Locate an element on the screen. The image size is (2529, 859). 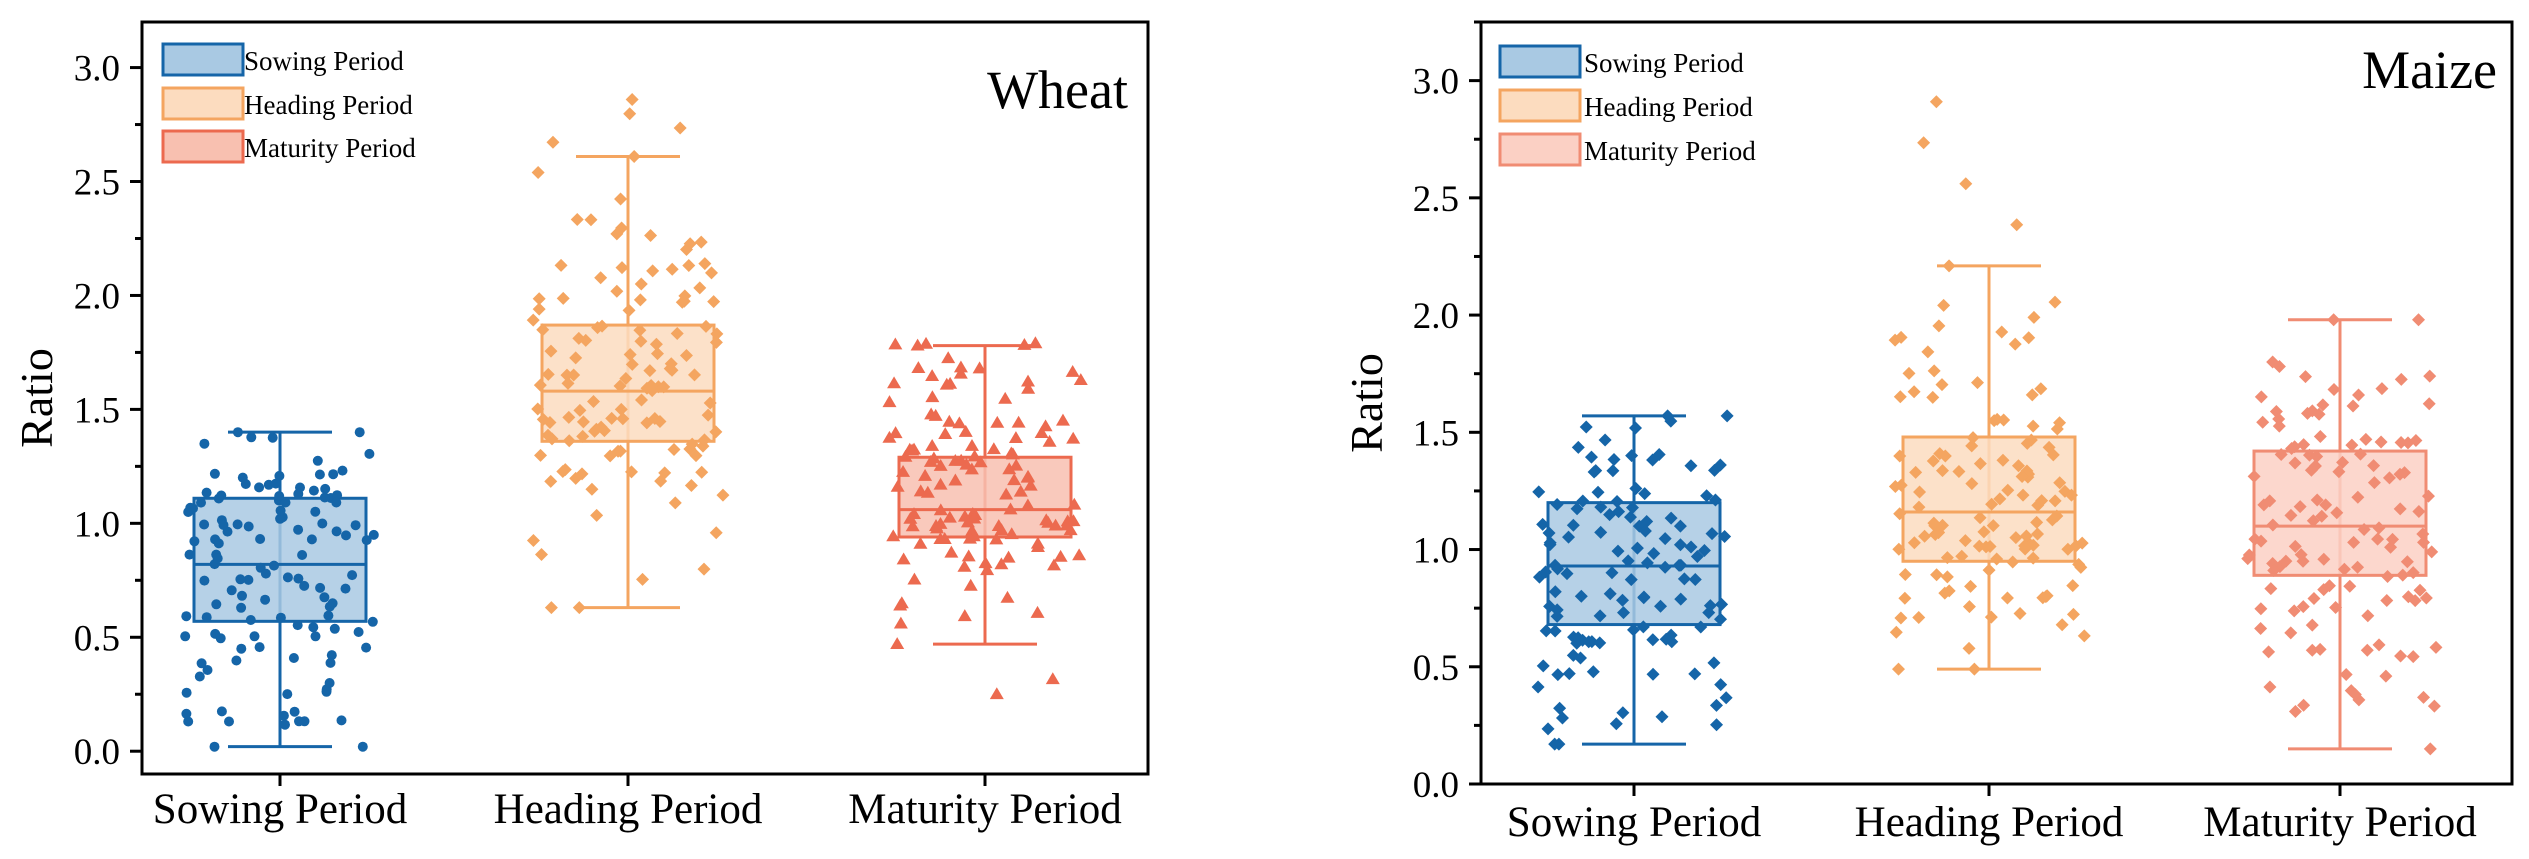
y-tick-label: 1.0 is located at coordinates (97, 524).